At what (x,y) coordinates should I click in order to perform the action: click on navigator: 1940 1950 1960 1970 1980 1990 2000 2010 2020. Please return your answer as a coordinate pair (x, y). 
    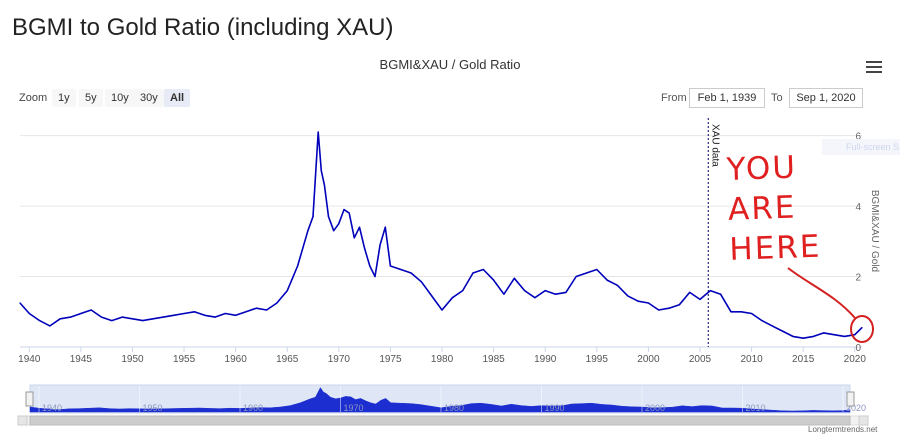
    Looking at the image, I should click on (445, 399).